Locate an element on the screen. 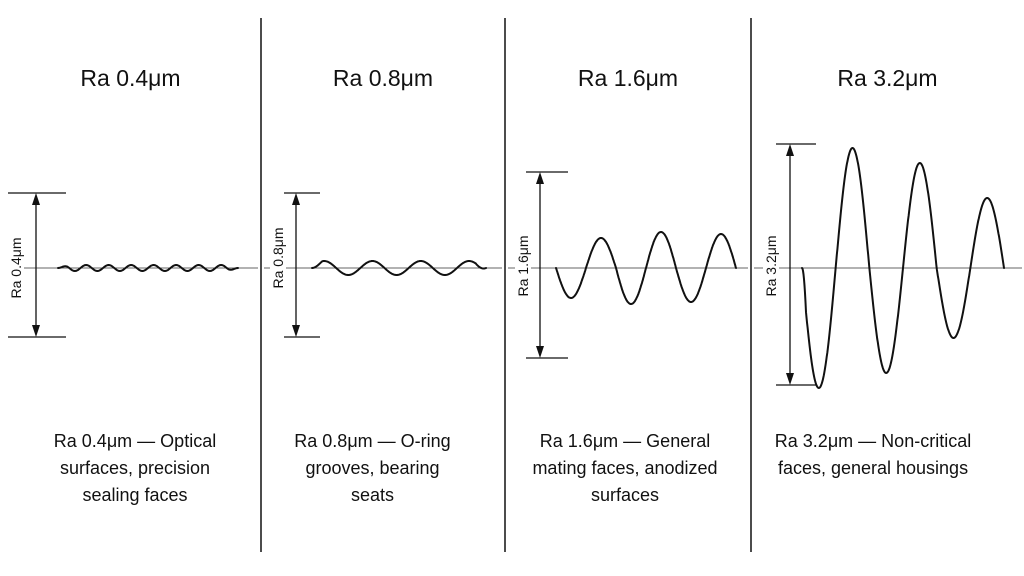  panel-caption: Ra 0.8μm — O-ring grooves, bearing seats is located at coordinates (372, 468).